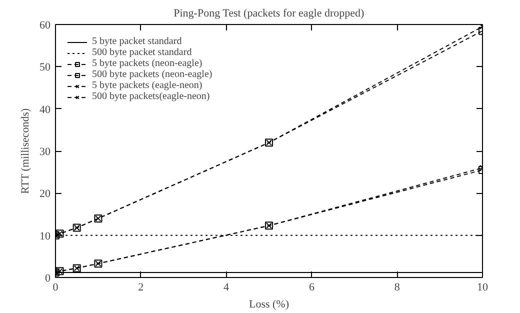  I want to click on x-tick-label: 8, so click(397, 288).